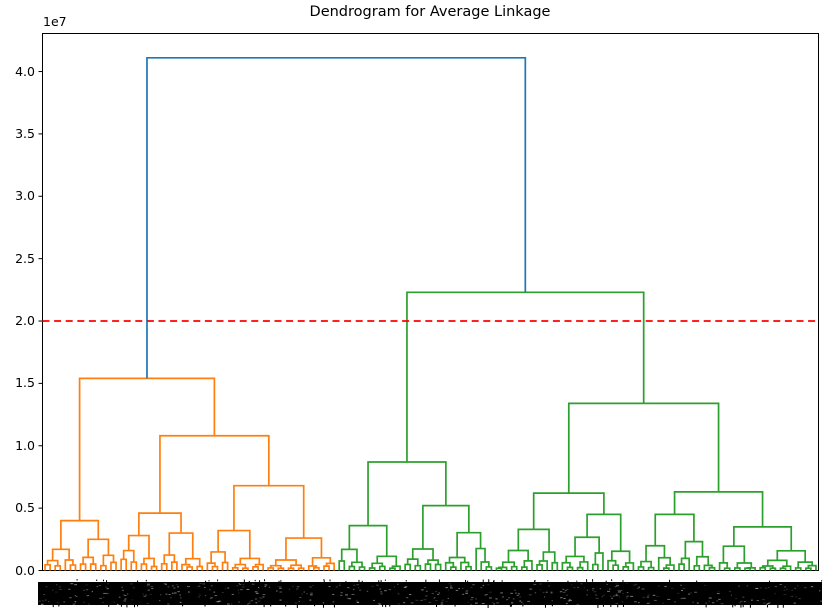  What do you see at coordinates (25, 133) in the screenshot?
I see `y-tick-label: 3.5` at bounding box center [25, 133].